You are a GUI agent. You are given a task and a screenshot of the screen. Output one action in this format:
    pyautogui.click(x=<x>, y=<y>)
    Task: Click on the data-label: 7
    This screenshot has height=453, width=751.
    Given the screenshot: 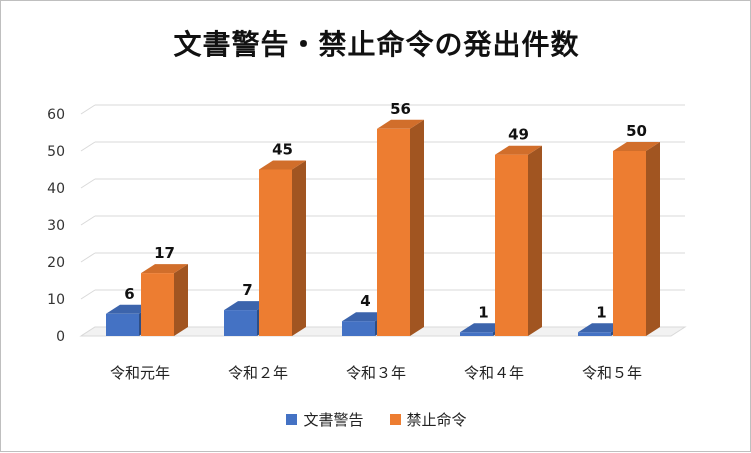 What is the action you would take?
    pyautogui.click(x=247, y=290)
    